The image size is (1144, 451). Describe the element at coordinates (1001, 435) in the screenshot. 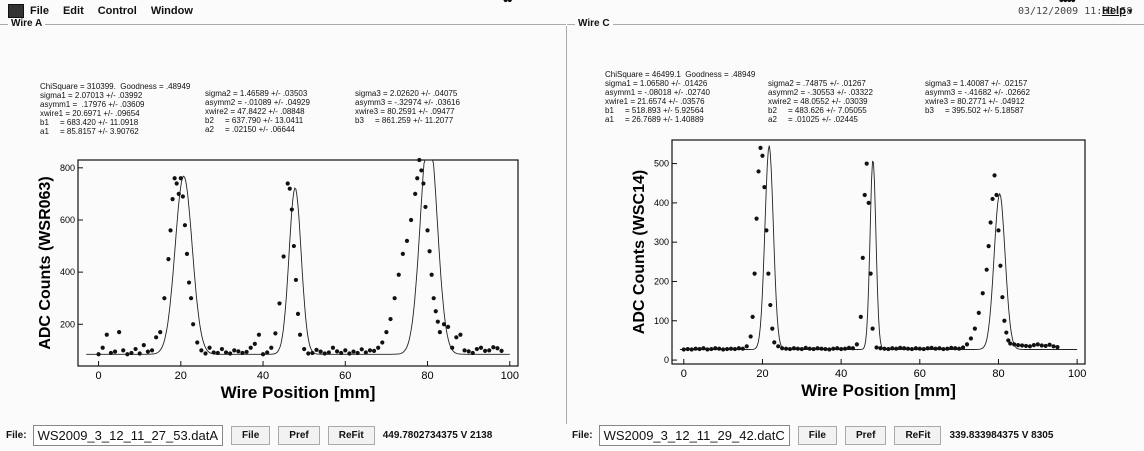

I see `voltage-readout: 339.833984375 V 8305` at that location.